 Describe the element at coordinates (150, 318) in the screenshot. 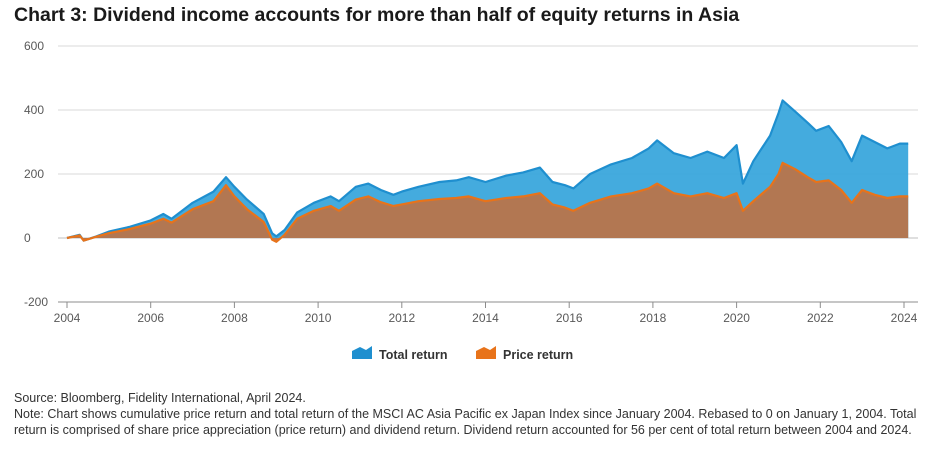

I see `x-tick-label: 2006` at that location.